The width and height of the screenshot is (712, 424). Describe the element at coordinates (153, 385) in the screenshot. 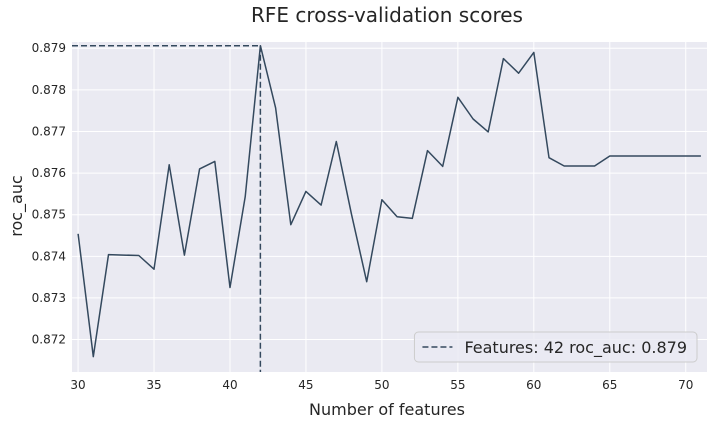

I see `x-tick-label: 35` at that location.